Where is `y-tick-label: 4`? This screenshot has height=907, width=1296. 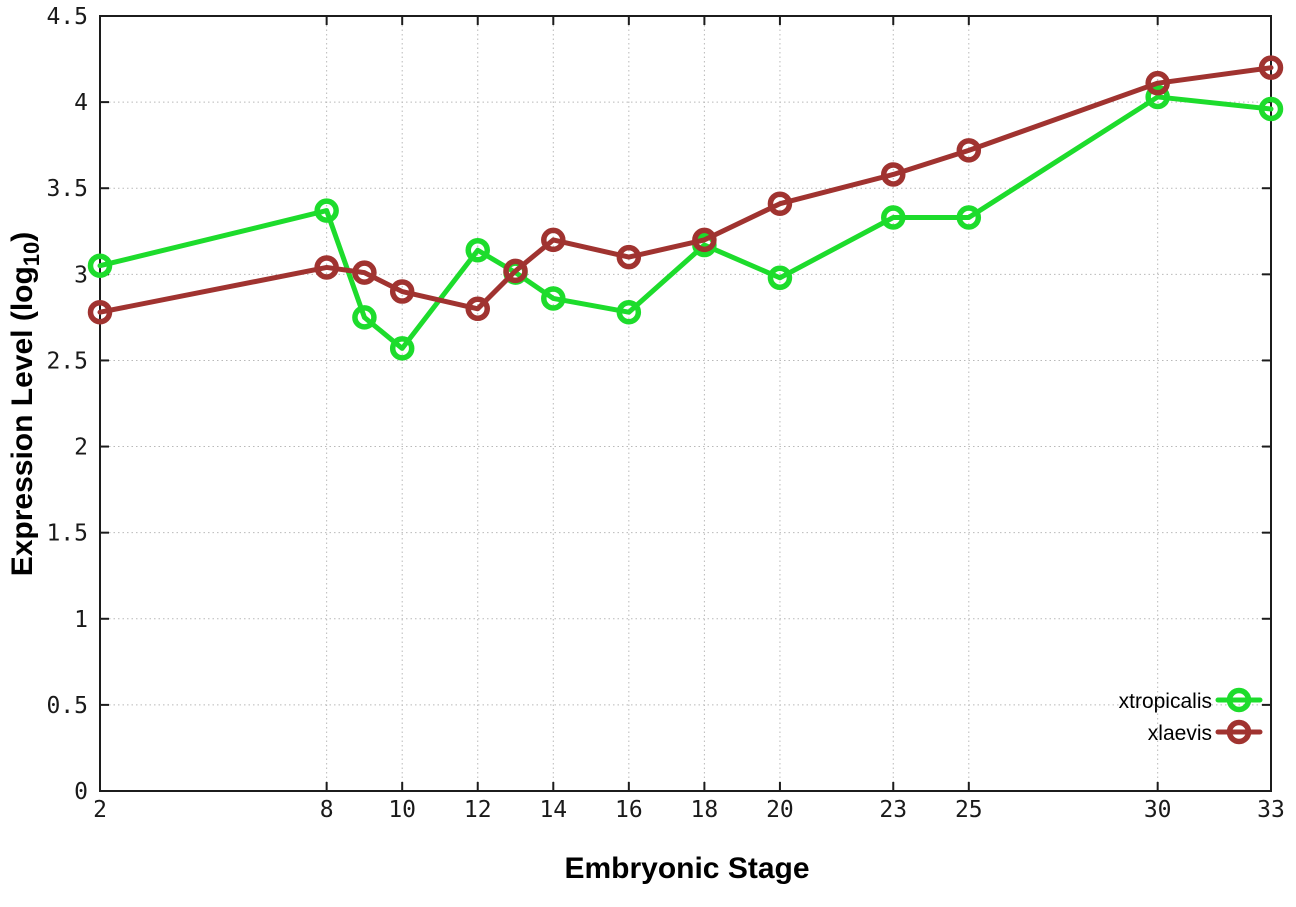 y-tick-label: 4 is located at coordinates (81, 103).